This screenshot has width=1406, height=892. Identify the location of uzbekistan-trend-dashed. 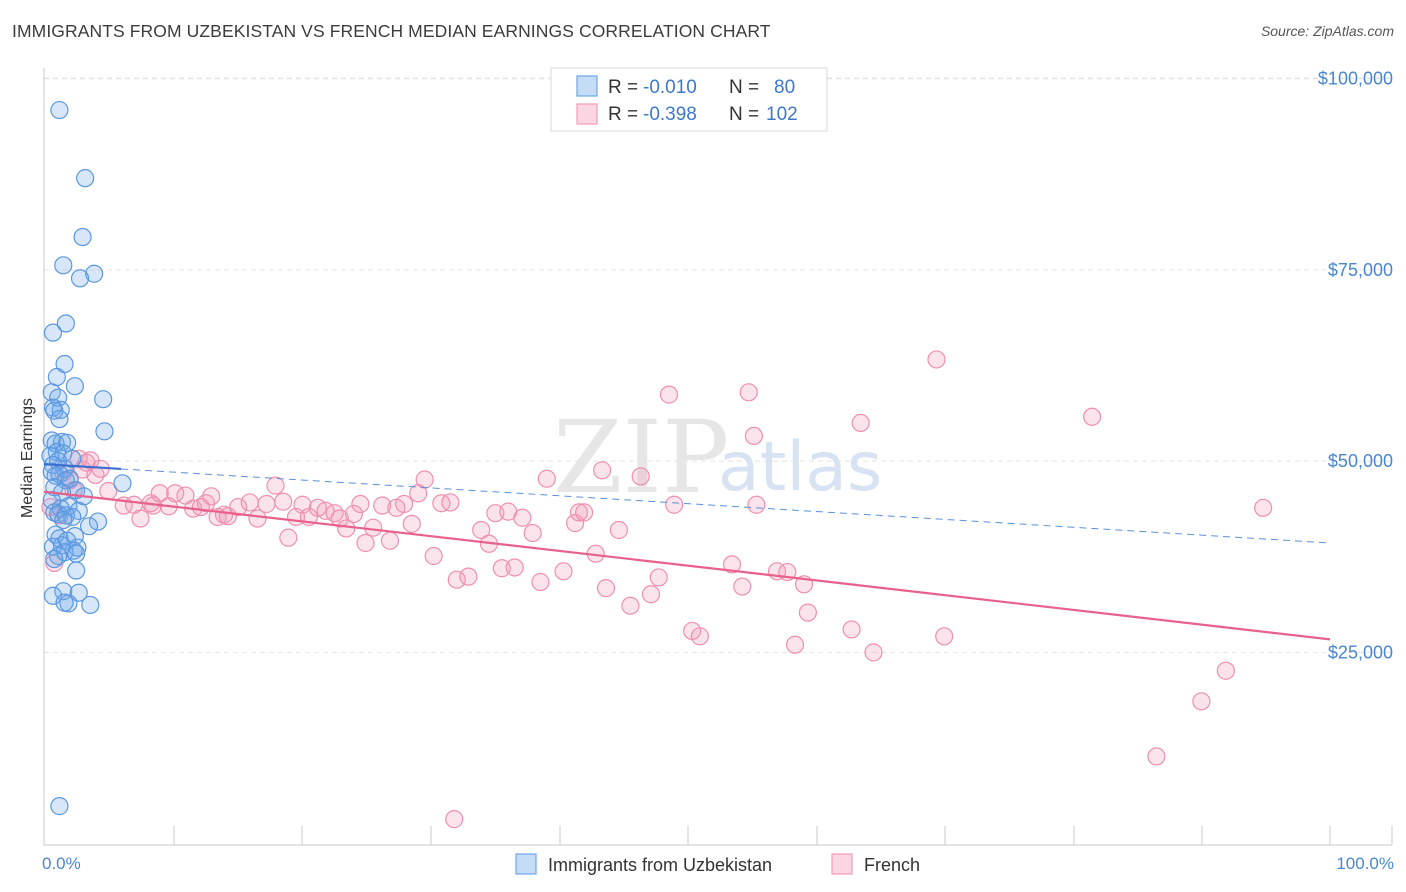
(726, 506).